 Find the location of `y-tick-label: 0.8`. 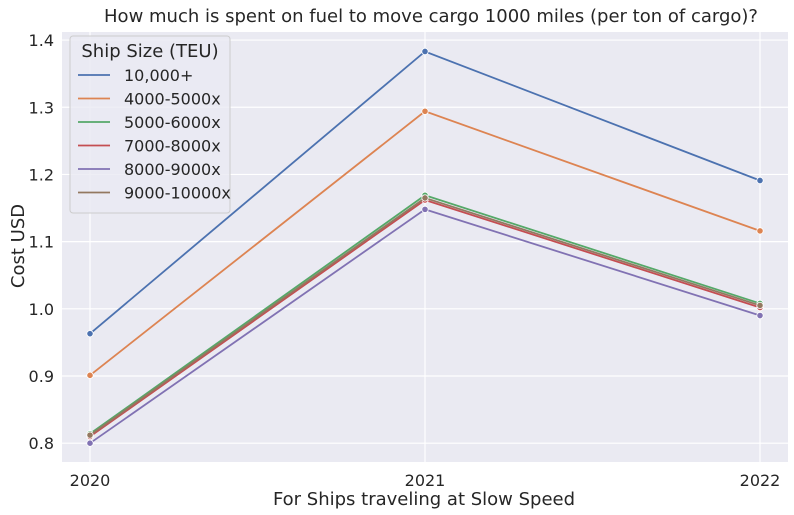

y-tick-label: 0.8 is located at coordinates (41, 443).